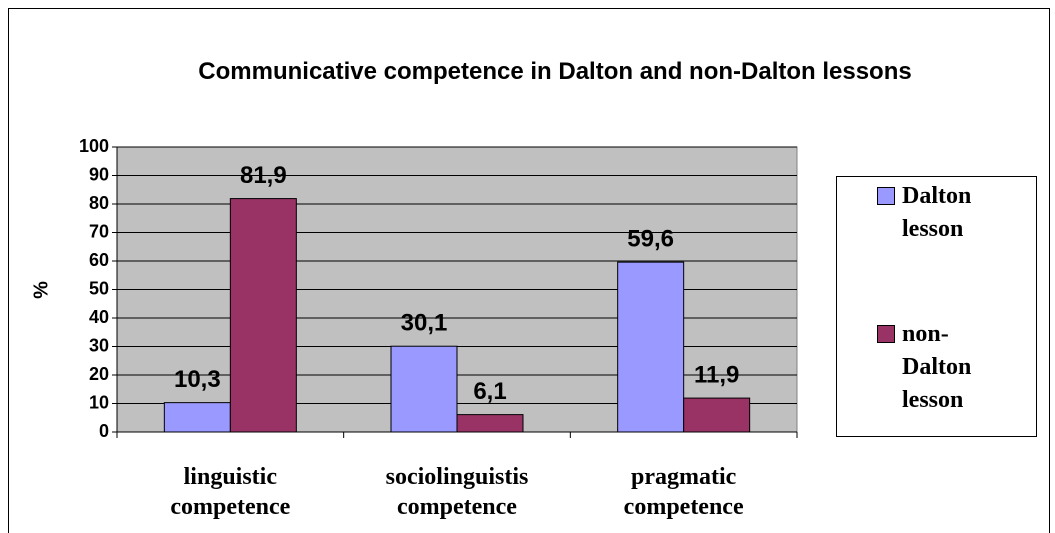 This screenshot has height=533, width=1055. Describe the element at coordinates (99, 174) in the screenshot. I see `y-tick-label: 90` at that location.